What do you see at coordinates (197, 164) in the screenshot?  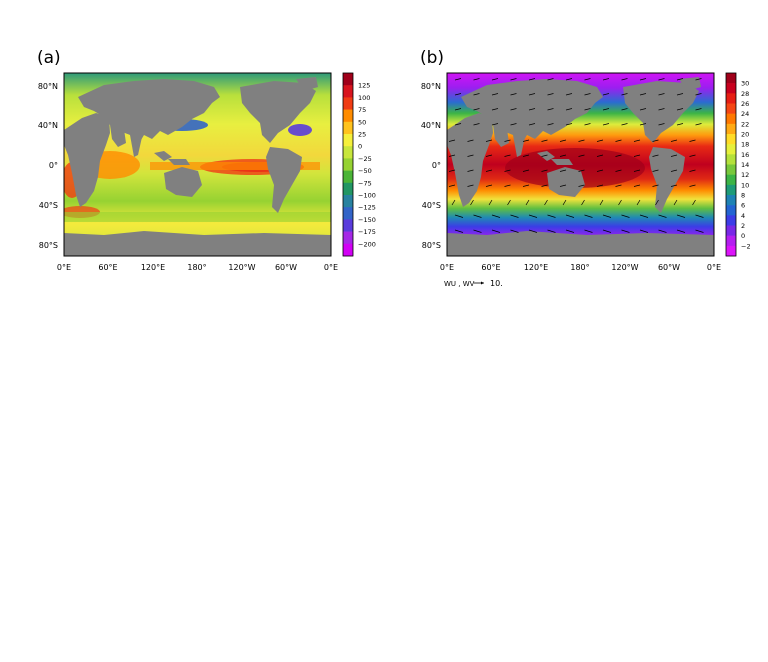 I see `panel-a-map` at bounding box center [197, 164].